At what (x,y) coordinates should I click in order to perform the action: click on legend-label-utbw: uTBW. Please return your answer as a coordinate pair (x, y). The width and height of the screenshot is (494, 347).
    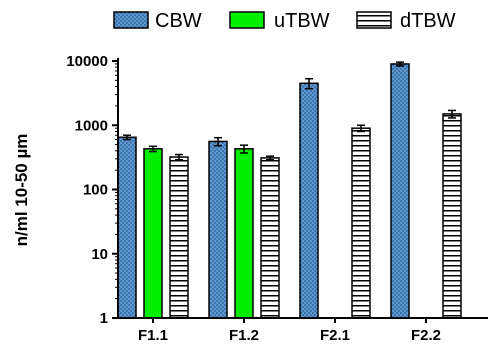
    Looking at the image, I should click on (302, 21).